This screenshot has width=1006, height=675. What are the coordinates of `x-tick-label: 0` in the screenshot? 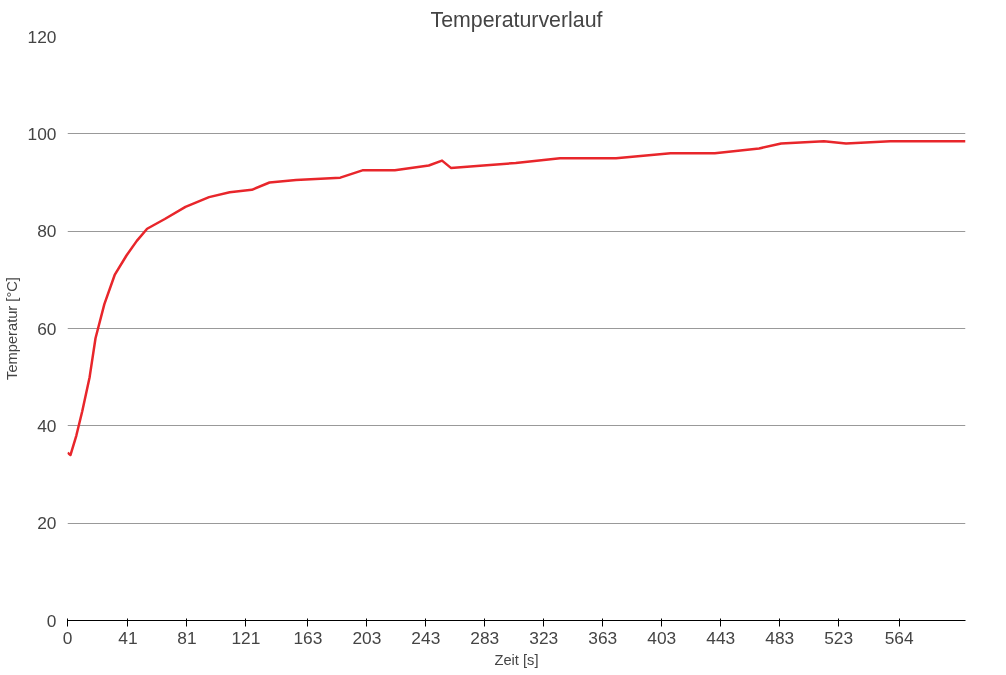 It's located at (67, 637).